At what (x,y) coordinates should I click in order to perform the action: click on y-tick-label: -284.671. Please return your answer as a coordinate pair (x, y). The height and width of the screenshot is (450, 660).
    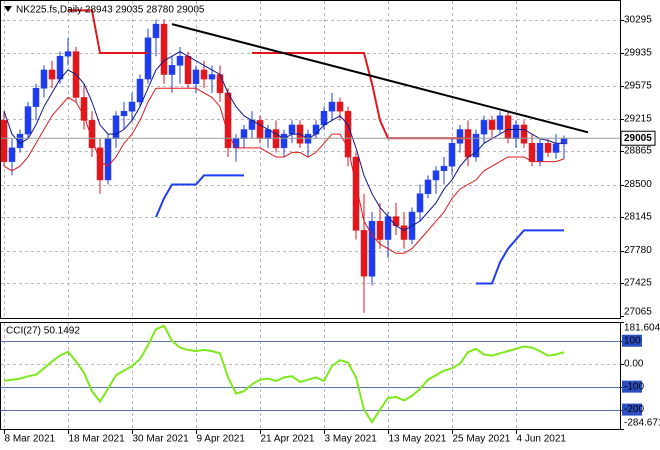
    Looking at the image, I should click on (642, 423).